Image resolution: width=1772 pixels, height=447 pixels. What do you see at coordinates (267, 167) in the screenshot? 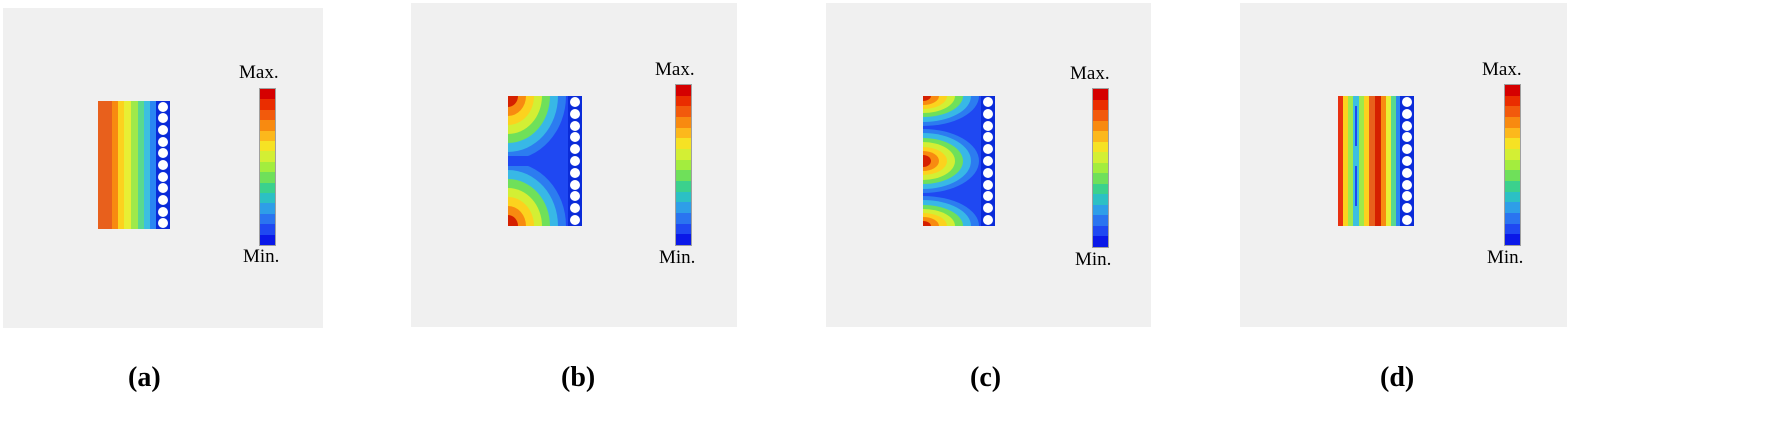
I see `colorbar-a` at bounding box center [267, 167].